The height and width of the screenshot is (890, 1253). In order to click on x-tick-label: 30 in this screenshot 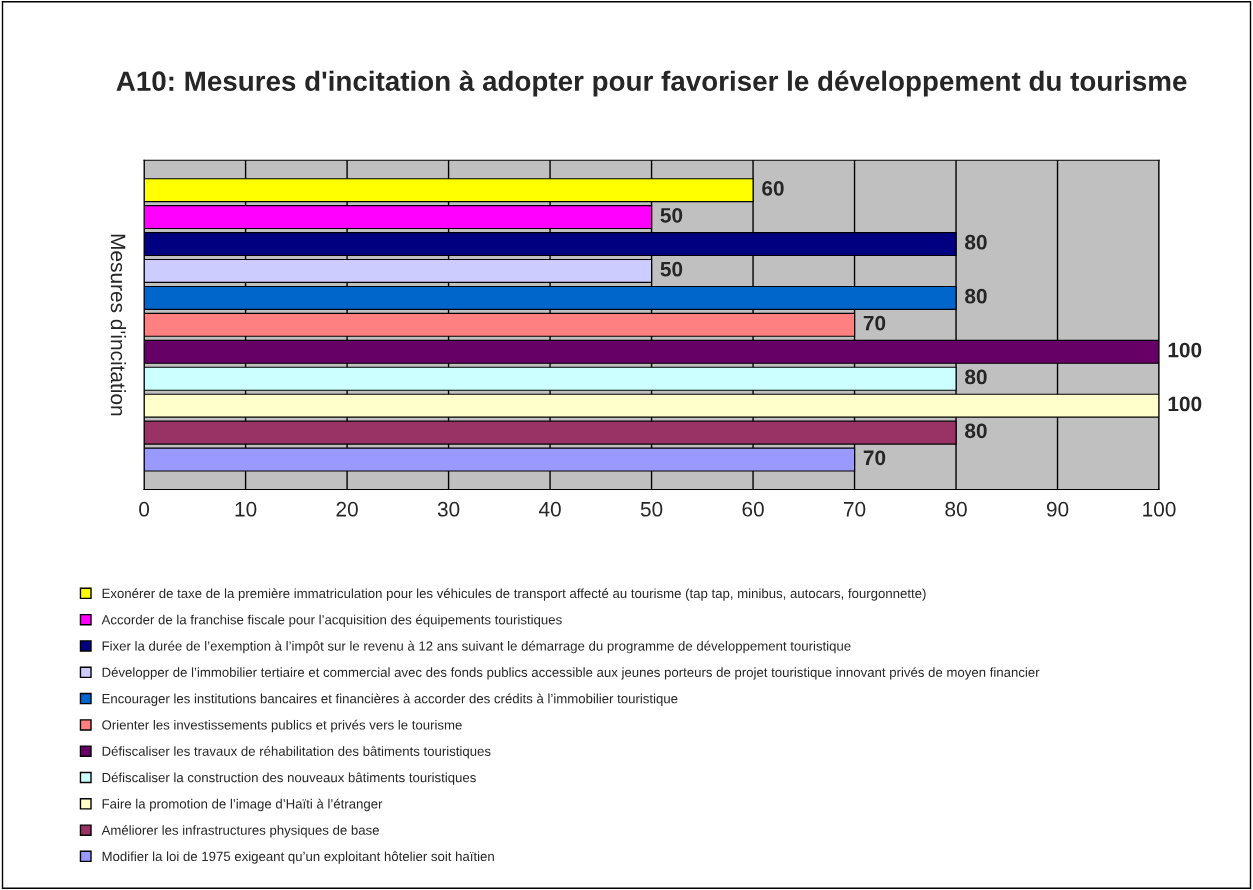, I will do `click(448, 509)`.